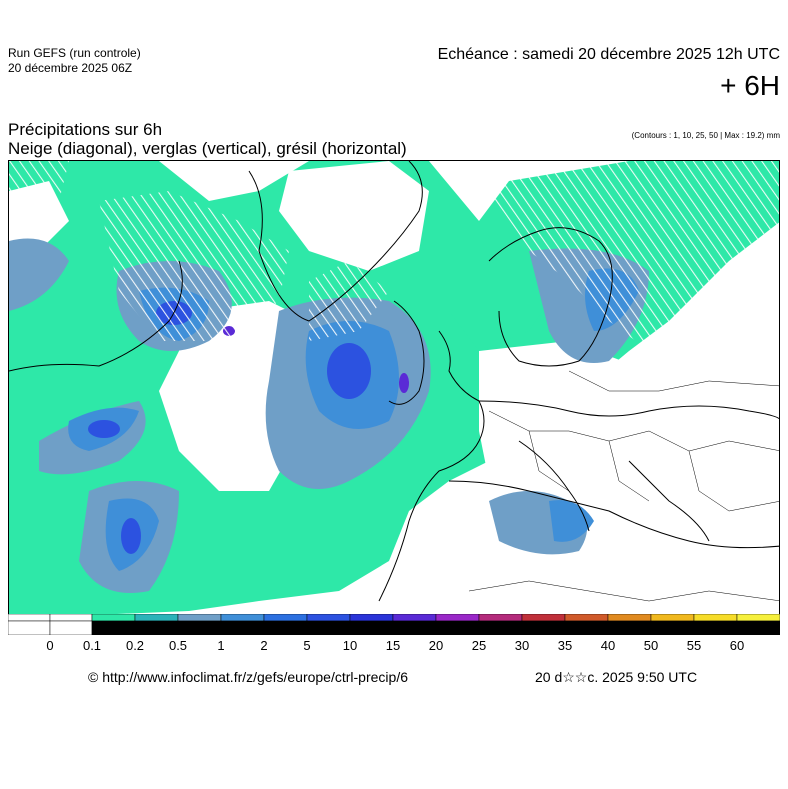  I want to click on scale-label: 15, so click(393, 645).